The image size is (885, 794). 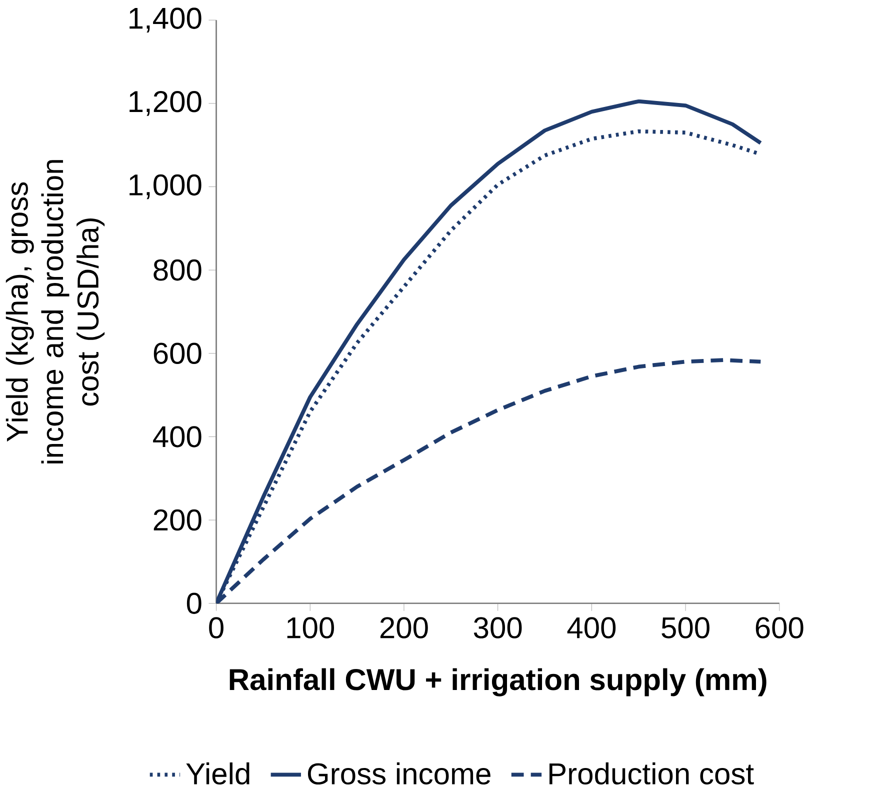 I want to click on x-tick-label: 0, so click(x=216, y=627).